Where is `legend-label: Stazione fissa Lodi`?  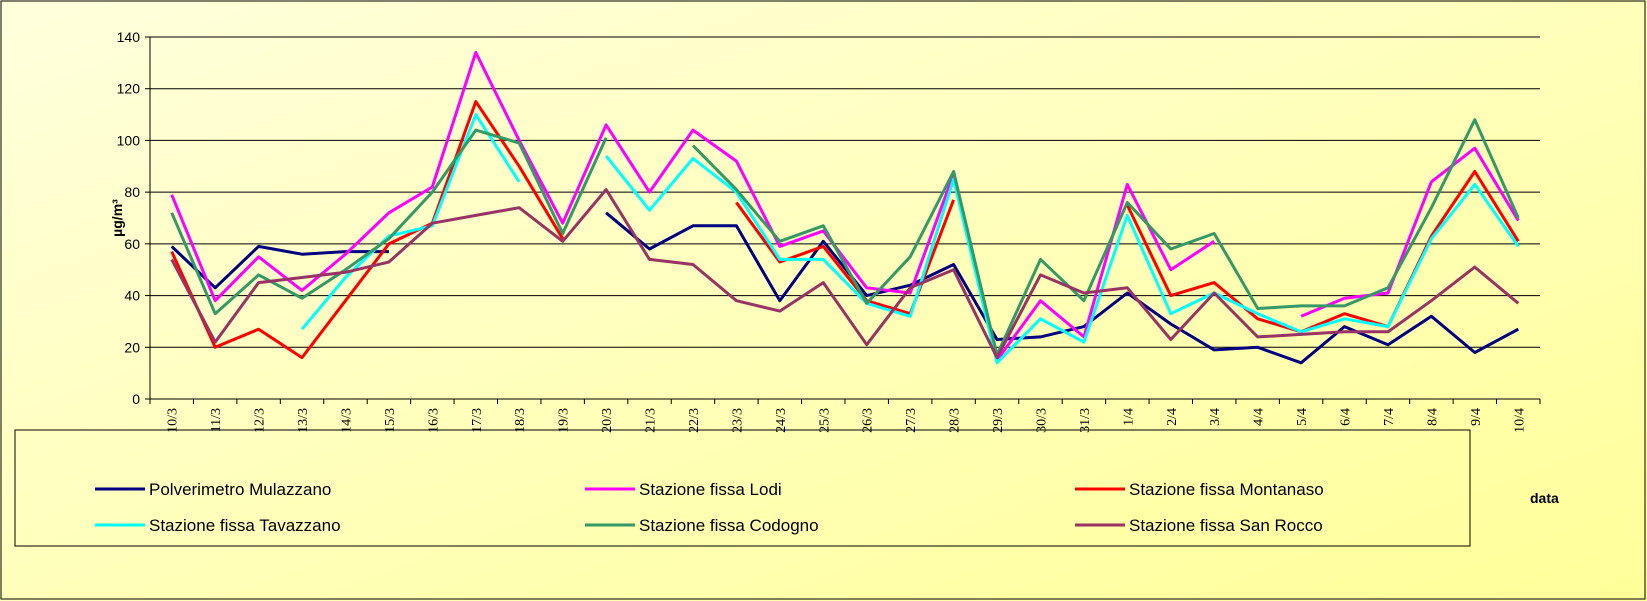 legend-label: Stazione fissa Lodi is located at coordinates (710, 489).